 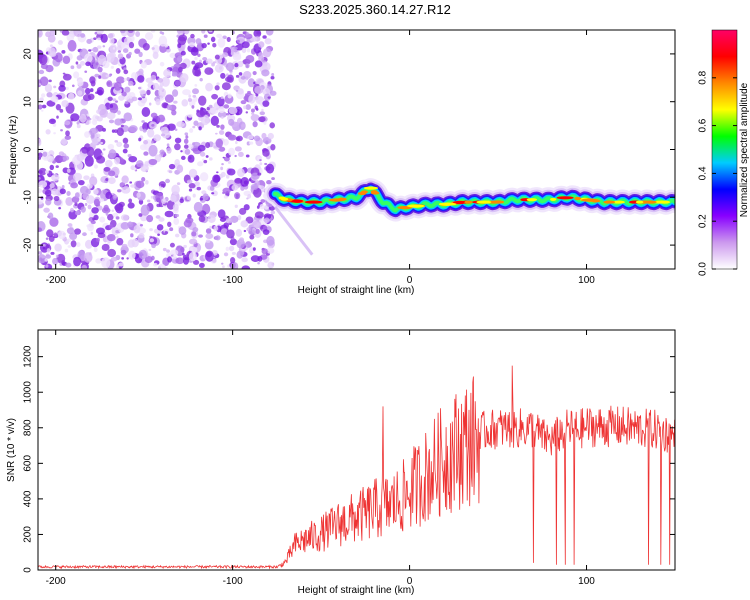 What do you see at coordinates (703, 173) in the screenshot?
I see `colorbar-tick-label: 0.4` at bounding box center [703, 173].